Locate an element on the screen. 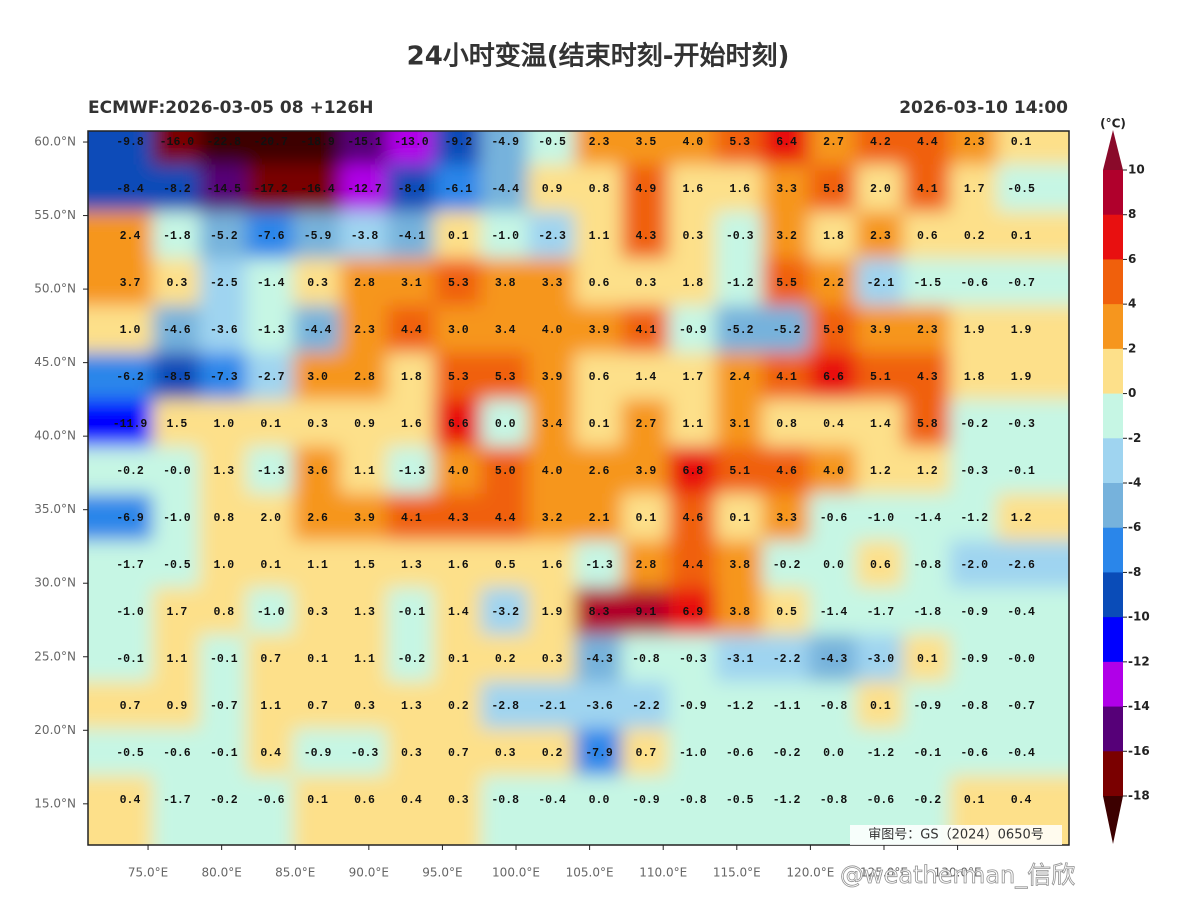  field-value: -3.1 is located at coordinates (740, 659).